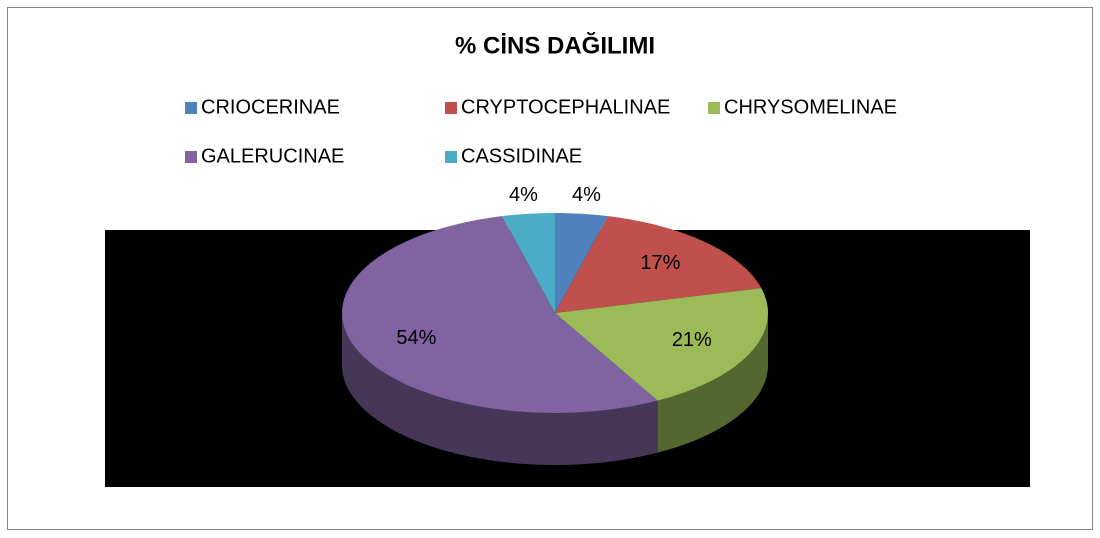  What do you see at coordinates (416, 338) in the screenshot?
I see `data-label: 54%` at bounding box center [416, 338].